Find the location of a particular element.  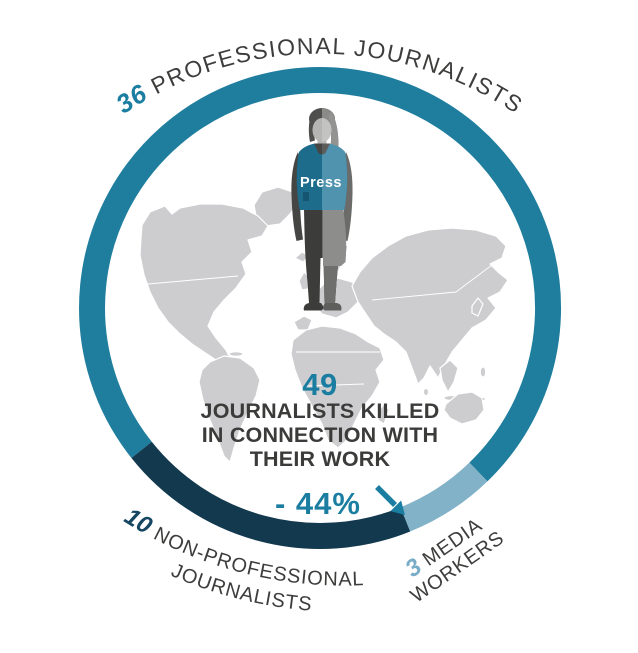

center-title-line2: IN CONNECTION WITH is located at coordinates (320, 435).